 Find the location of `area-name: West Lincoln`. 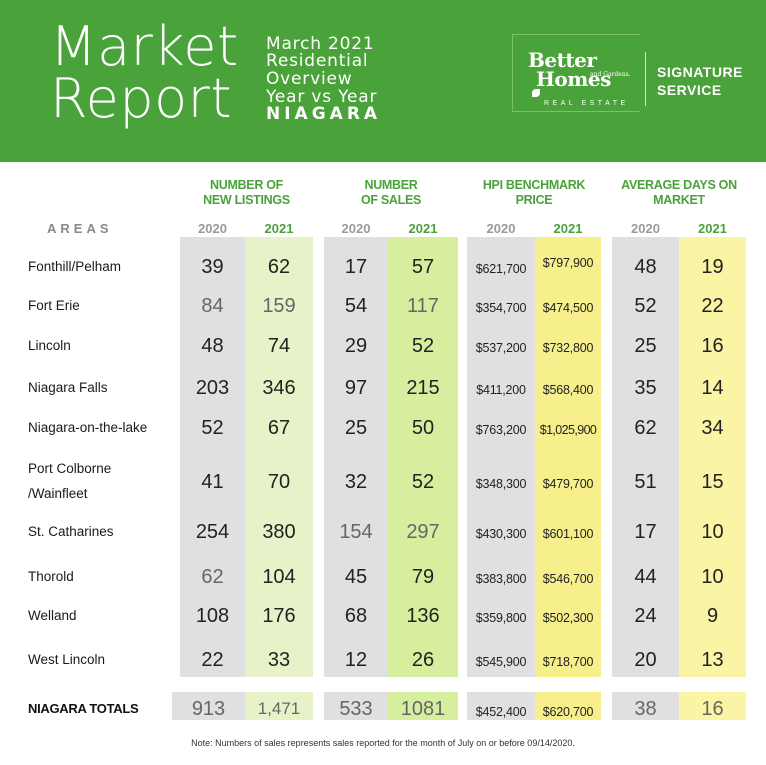

area-name: West Lincoln is located at coordinates (67, 659).